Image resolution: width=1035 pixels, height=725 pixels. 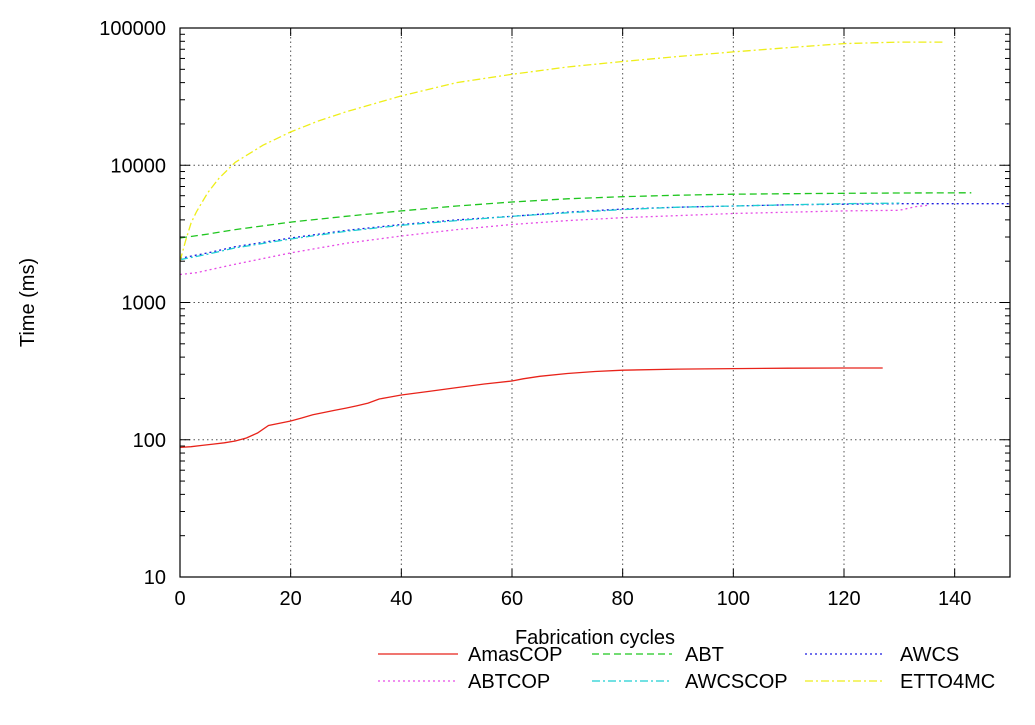 I want to click on y-axis-title: Time (ms), so click(x=28, y=302).